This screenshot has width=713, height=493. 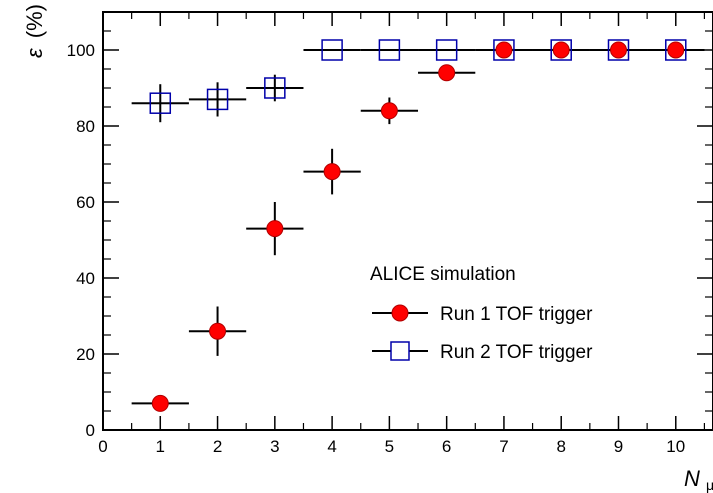 What do you see at coordinates (443, 274) in the screenshot?
I see `legend-header: ALICE simulation` at bounding box center [443, 274].